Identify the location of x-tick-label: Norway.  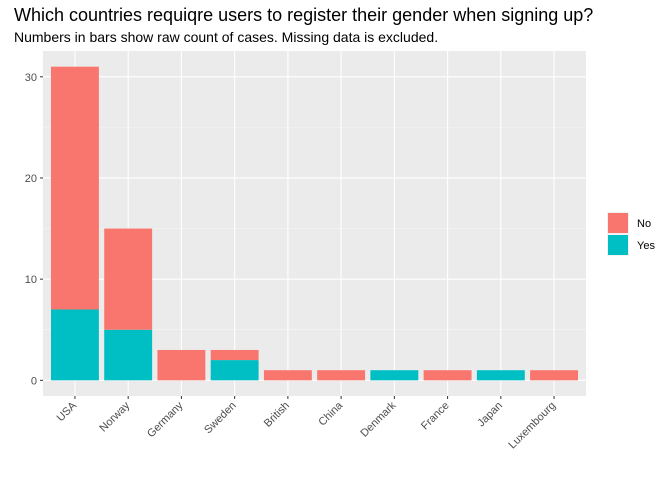
(114, 416).